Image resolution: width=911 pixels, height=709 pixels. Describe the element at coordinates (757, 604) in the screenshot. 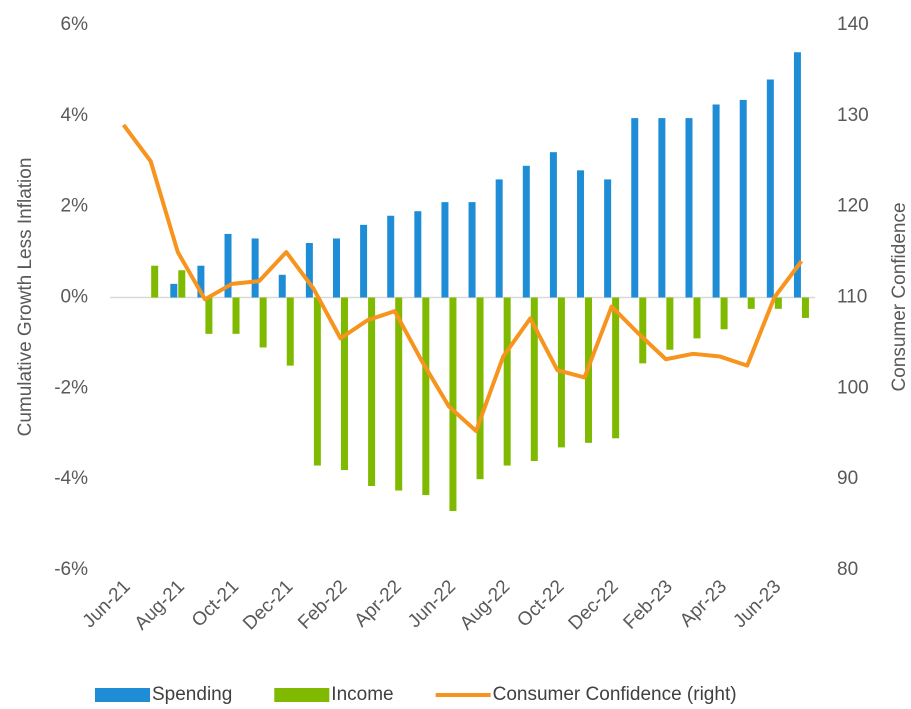

I see `x-tick-label: Jun-23` at that location.